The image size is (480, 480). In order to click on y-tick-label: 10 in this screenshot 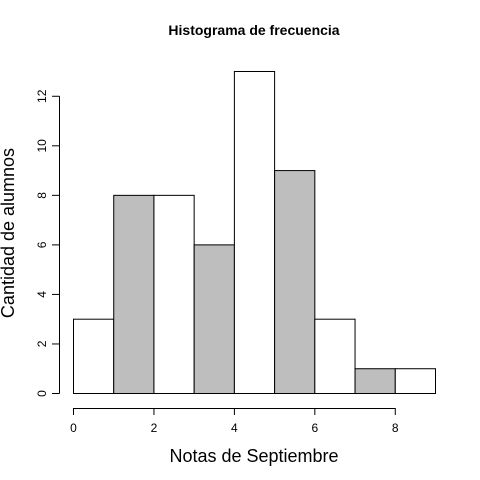, I will do `click(42, 146)`.